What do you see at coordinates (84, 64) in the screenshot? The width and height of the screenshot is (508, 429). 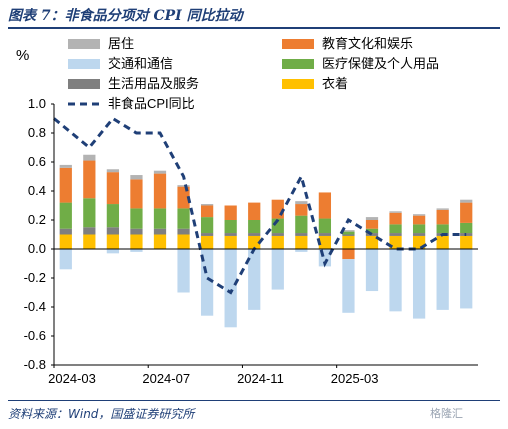 I see `legend-swatch-transport` at bounding box center [84, 64].